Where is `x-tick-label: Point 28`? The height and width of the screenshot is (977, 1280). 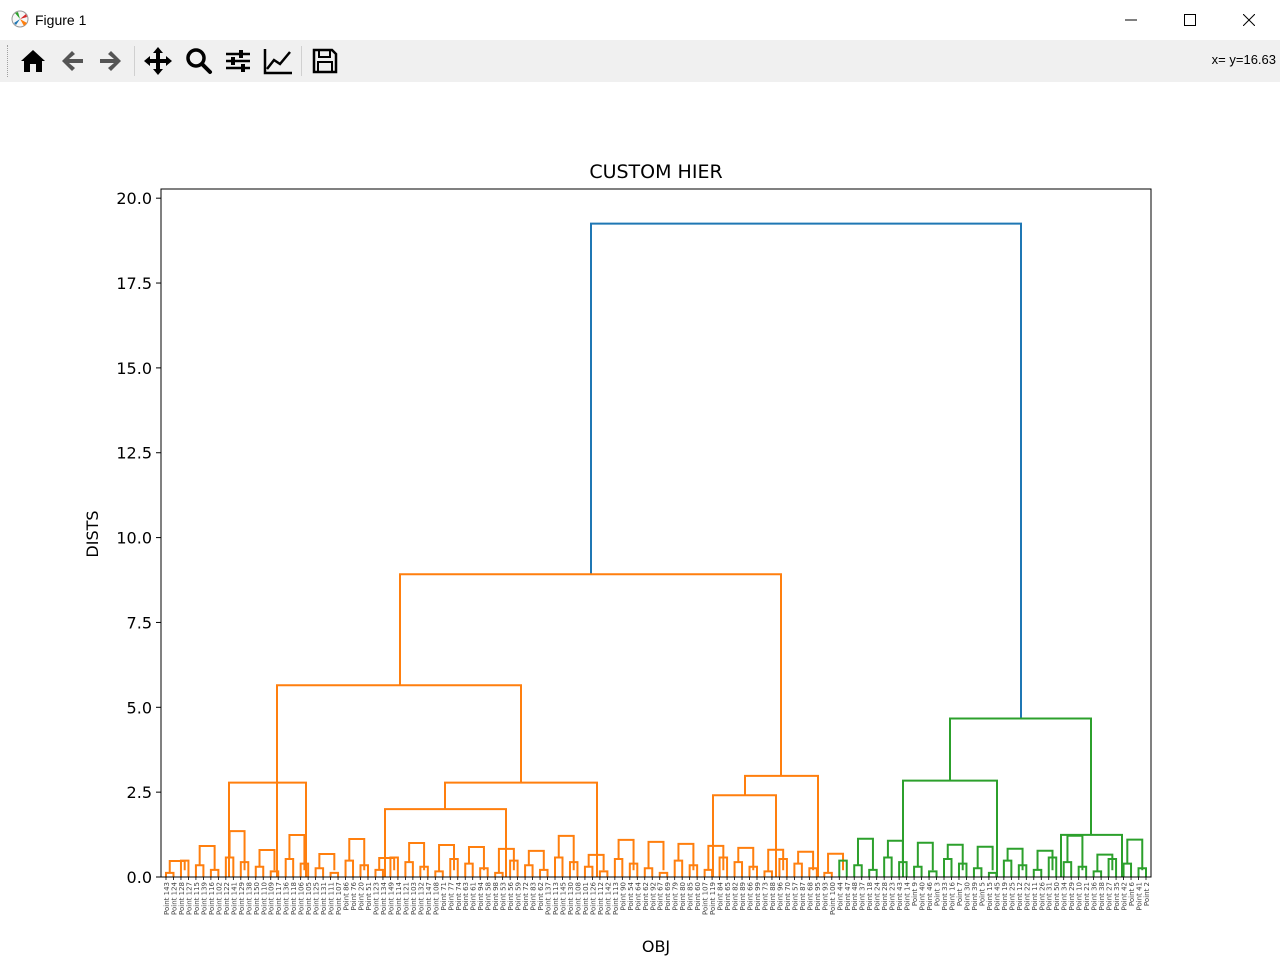
x-tick-label: Point 28 is located at coordinates (885, 896).